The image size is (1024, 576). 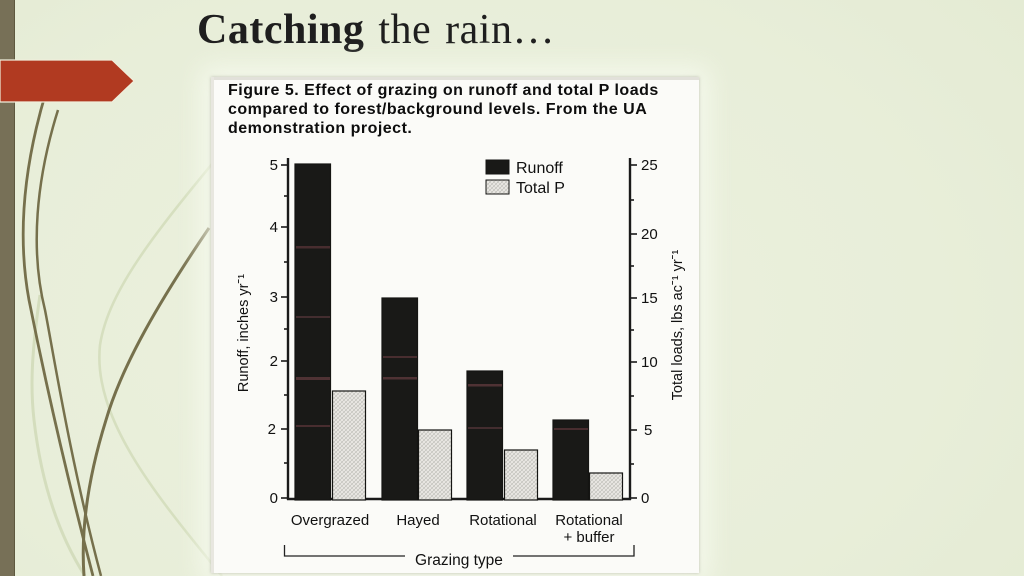 I want to click on svg-text: Runoff, so click(x=539, y=168).